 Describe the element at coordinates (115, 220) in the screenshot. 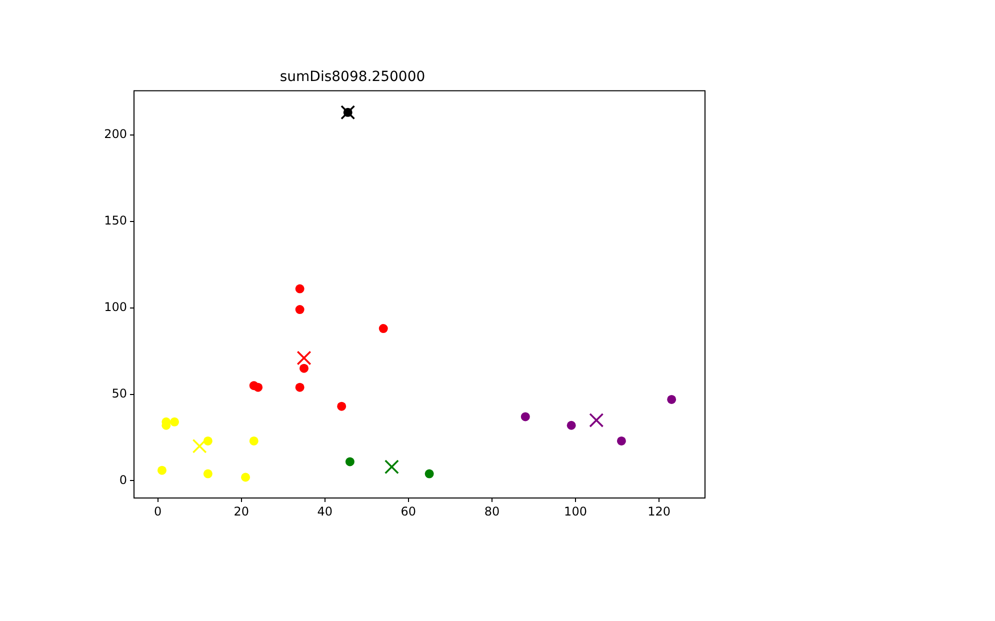

I see `y-tick-label: 150` at that location.